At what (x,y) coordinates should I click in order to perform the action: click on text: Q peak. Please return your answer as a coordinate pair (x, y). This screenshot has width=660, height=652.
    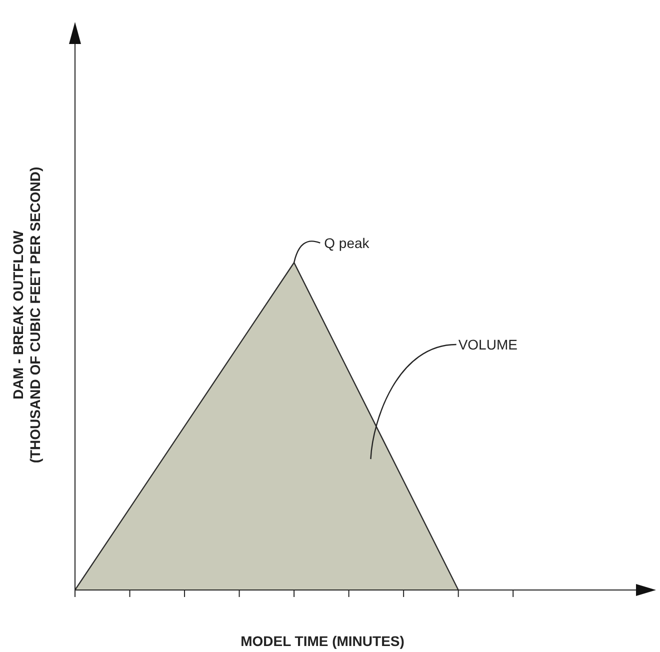
    Looking at the image, I should click on (347, 242).